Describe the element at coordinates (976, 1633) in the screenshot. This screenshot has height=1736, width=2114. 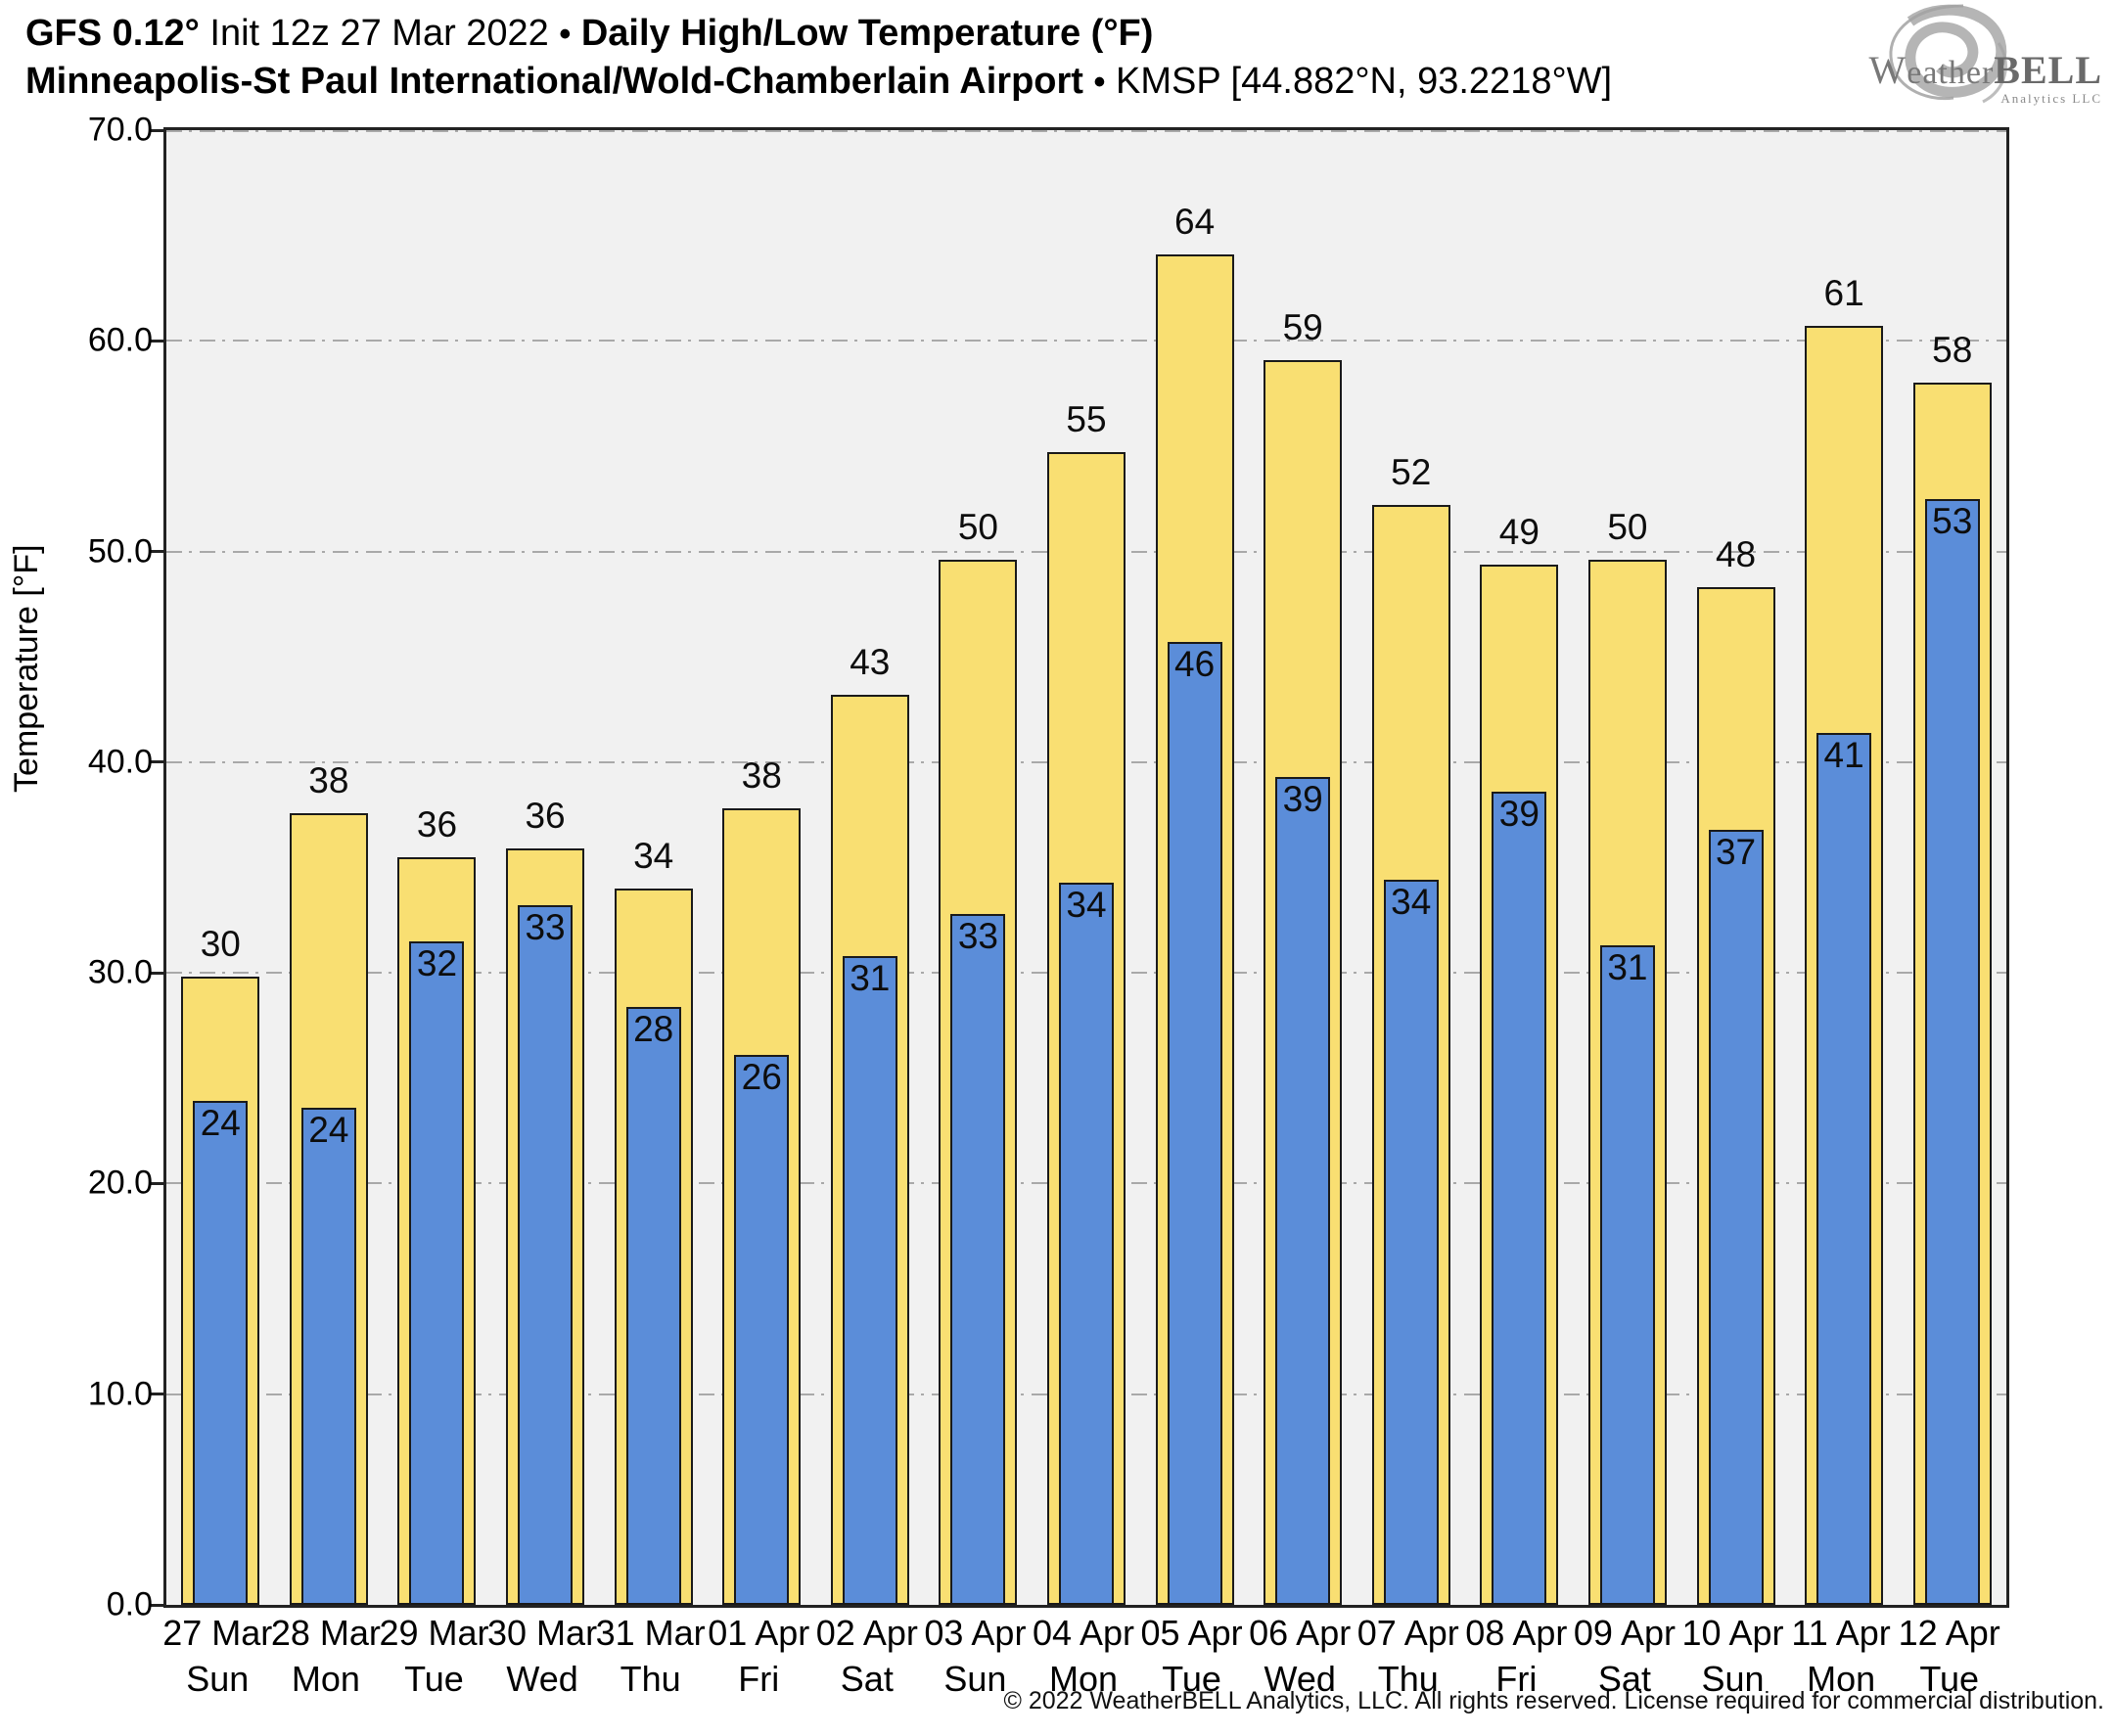
I see `x-label-date: 03 Apr` at that location.